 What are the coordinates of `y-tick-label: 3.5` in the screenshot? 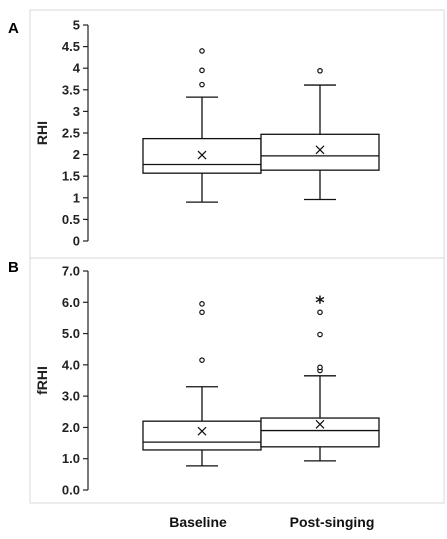 It's located at (71, 89).